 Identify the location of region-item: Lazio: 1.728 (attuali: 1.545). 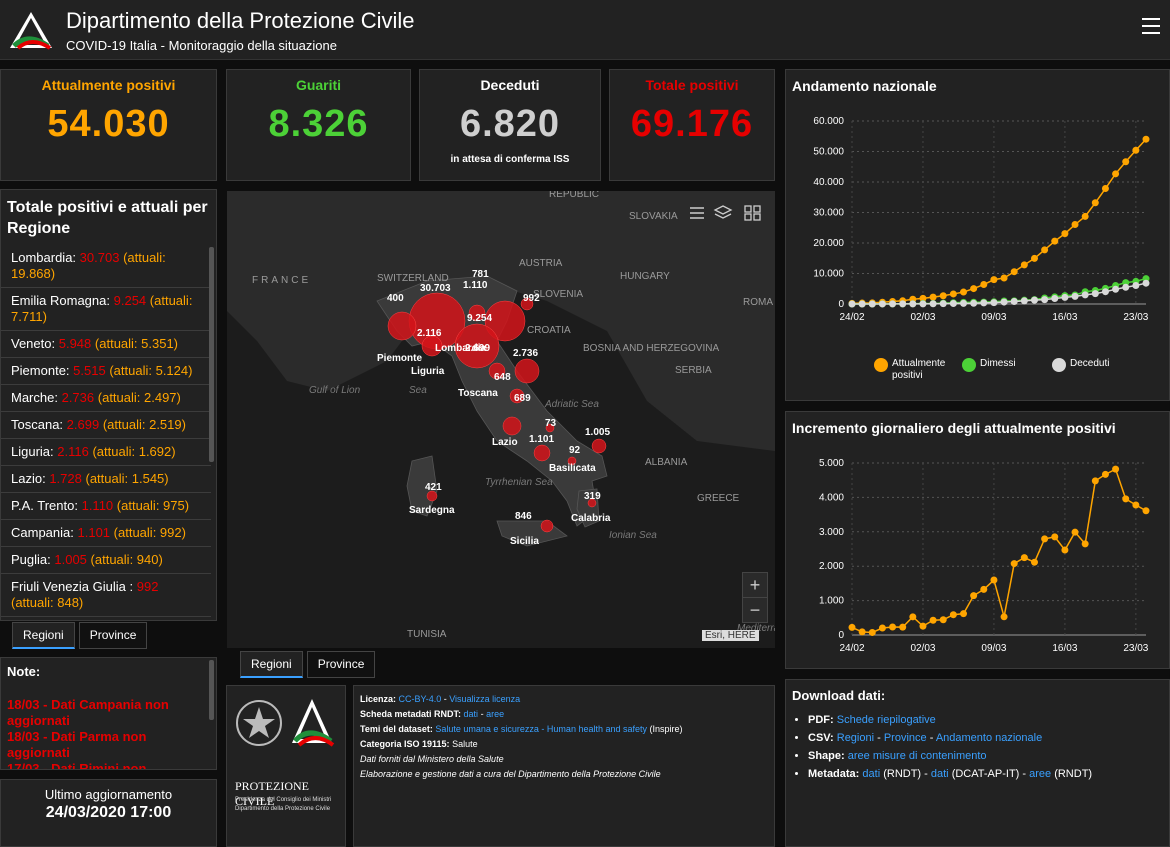
(106, 479).